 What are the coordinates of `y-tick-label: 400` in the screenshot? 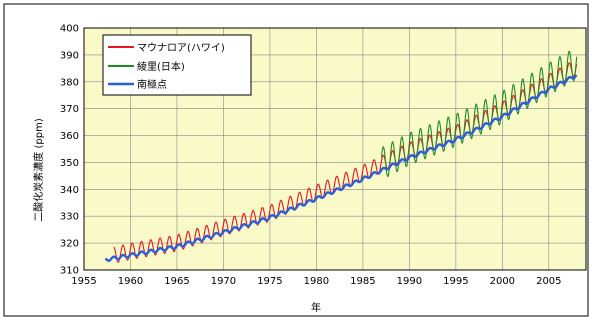 It's located at (69, 29).